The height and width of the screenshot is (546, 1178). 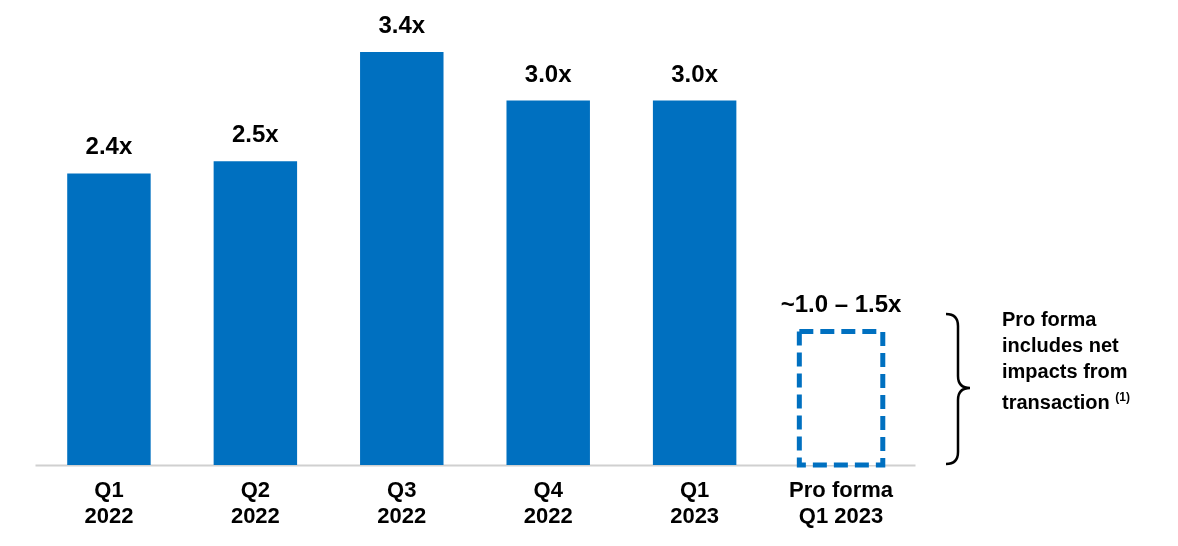 What do you see at coordinates (402, 502) in the screenshot?
I see `x-tick-label: Q3 2022` at bounding box center [402, 502].